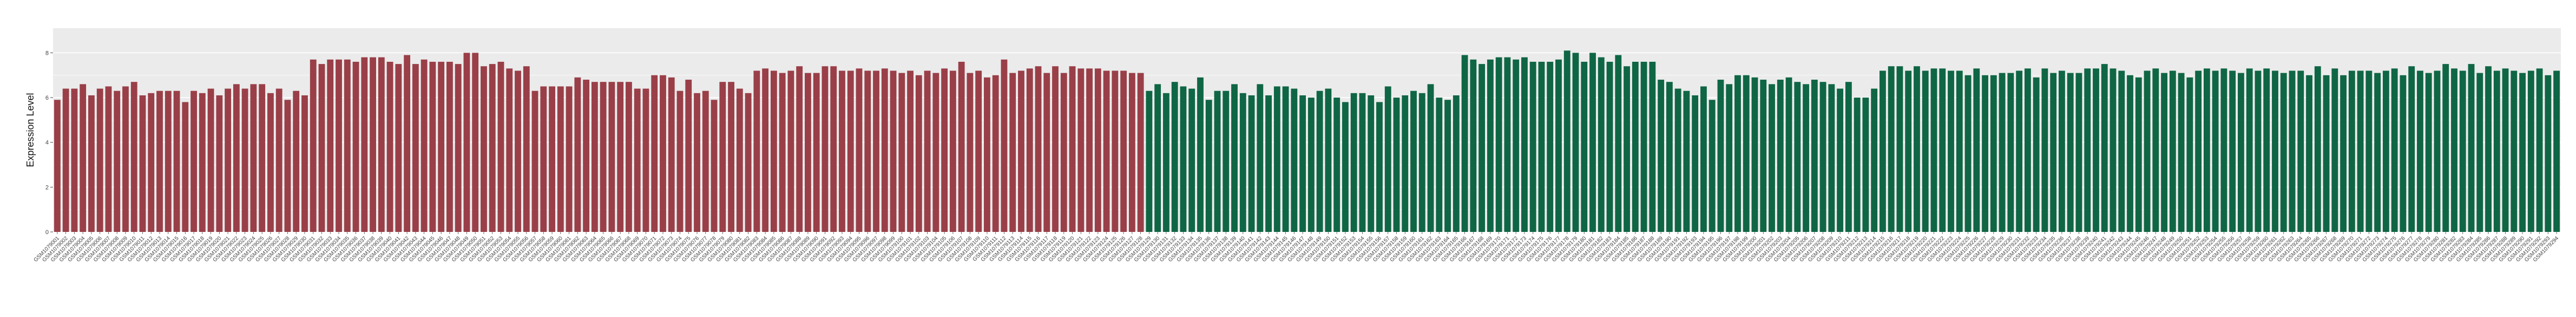 The width and height of the screenshot is (2576, 317). I want to click on y-axis-ticks: 0 2 4 6 8, so click(49, 143).